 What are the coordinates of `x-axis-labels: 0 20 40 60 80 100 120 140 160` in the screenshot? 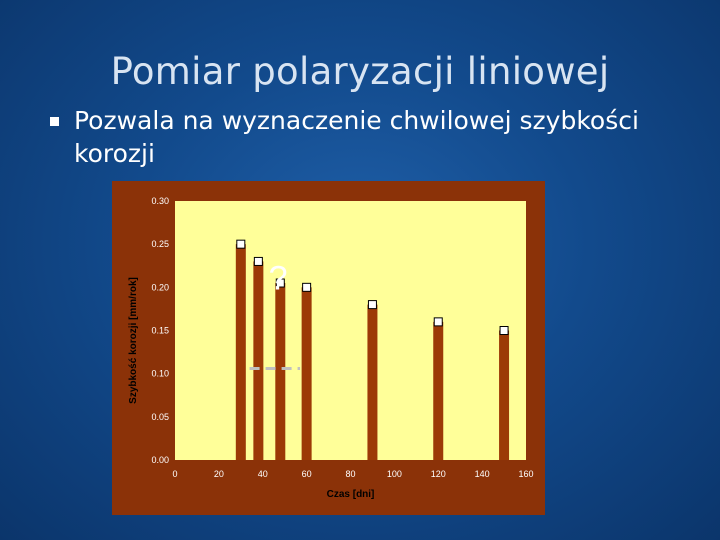 It's located at (352, 474).